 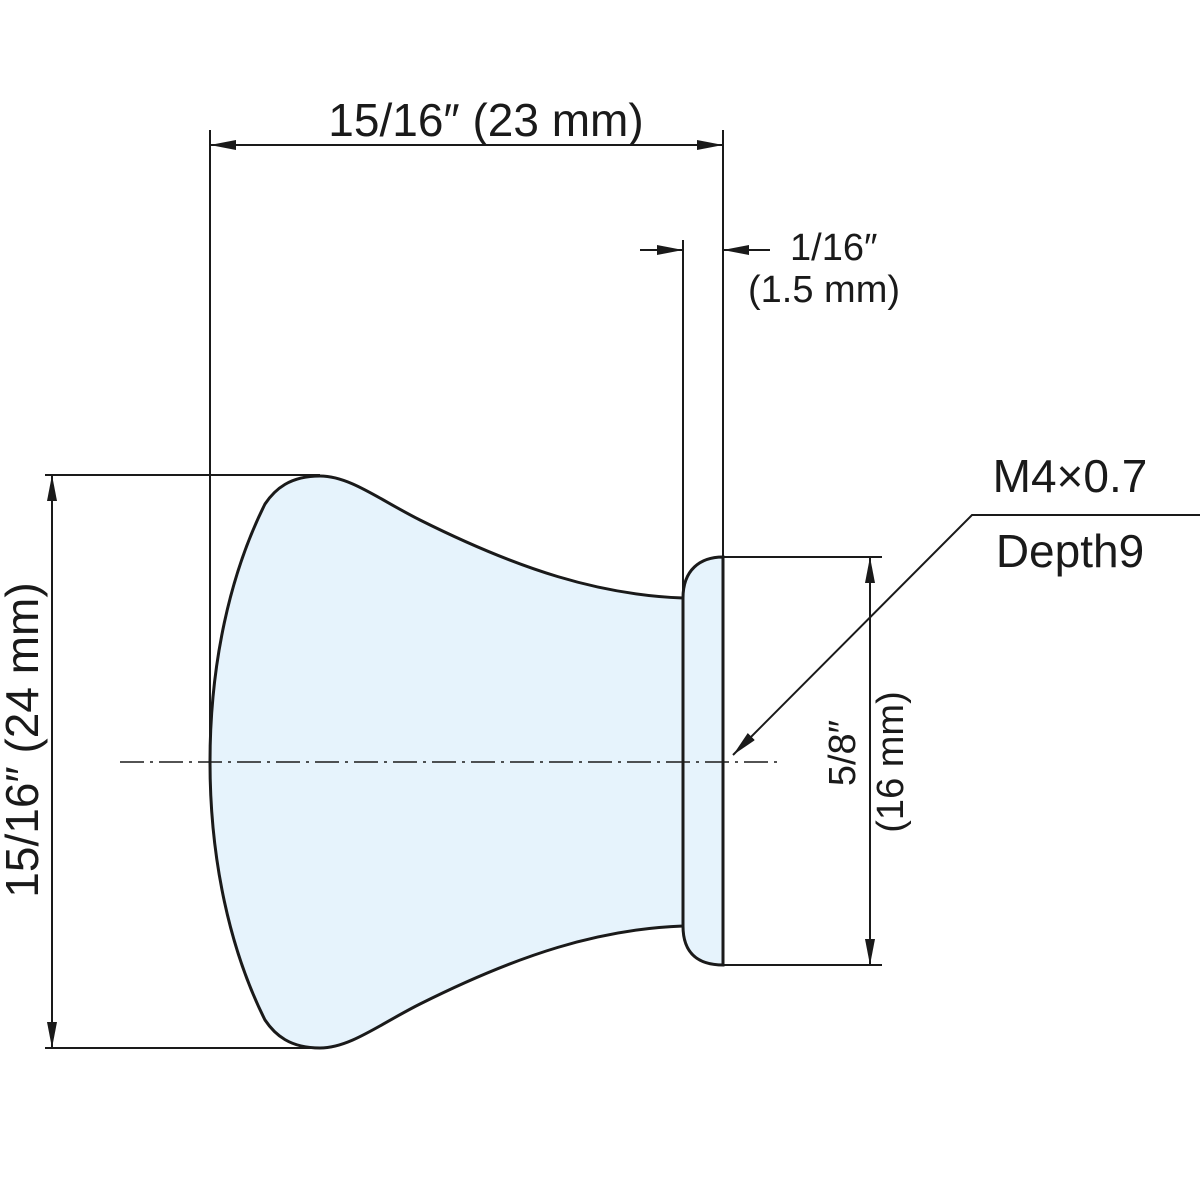 I want to click on width-label: 15/16″ (23 mm), so click(x=485, y=120).